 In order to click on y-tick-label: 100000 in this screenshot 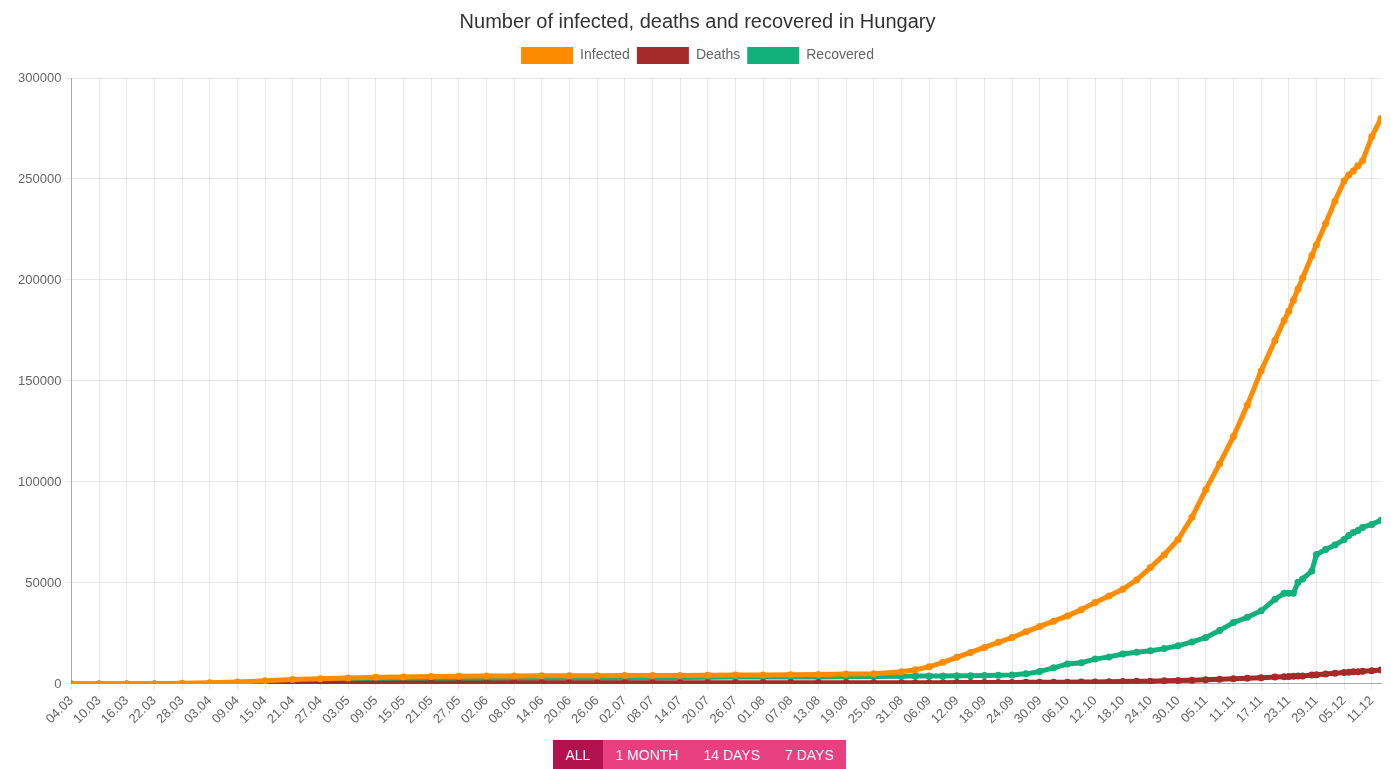, I will do `click(39, 481)`.